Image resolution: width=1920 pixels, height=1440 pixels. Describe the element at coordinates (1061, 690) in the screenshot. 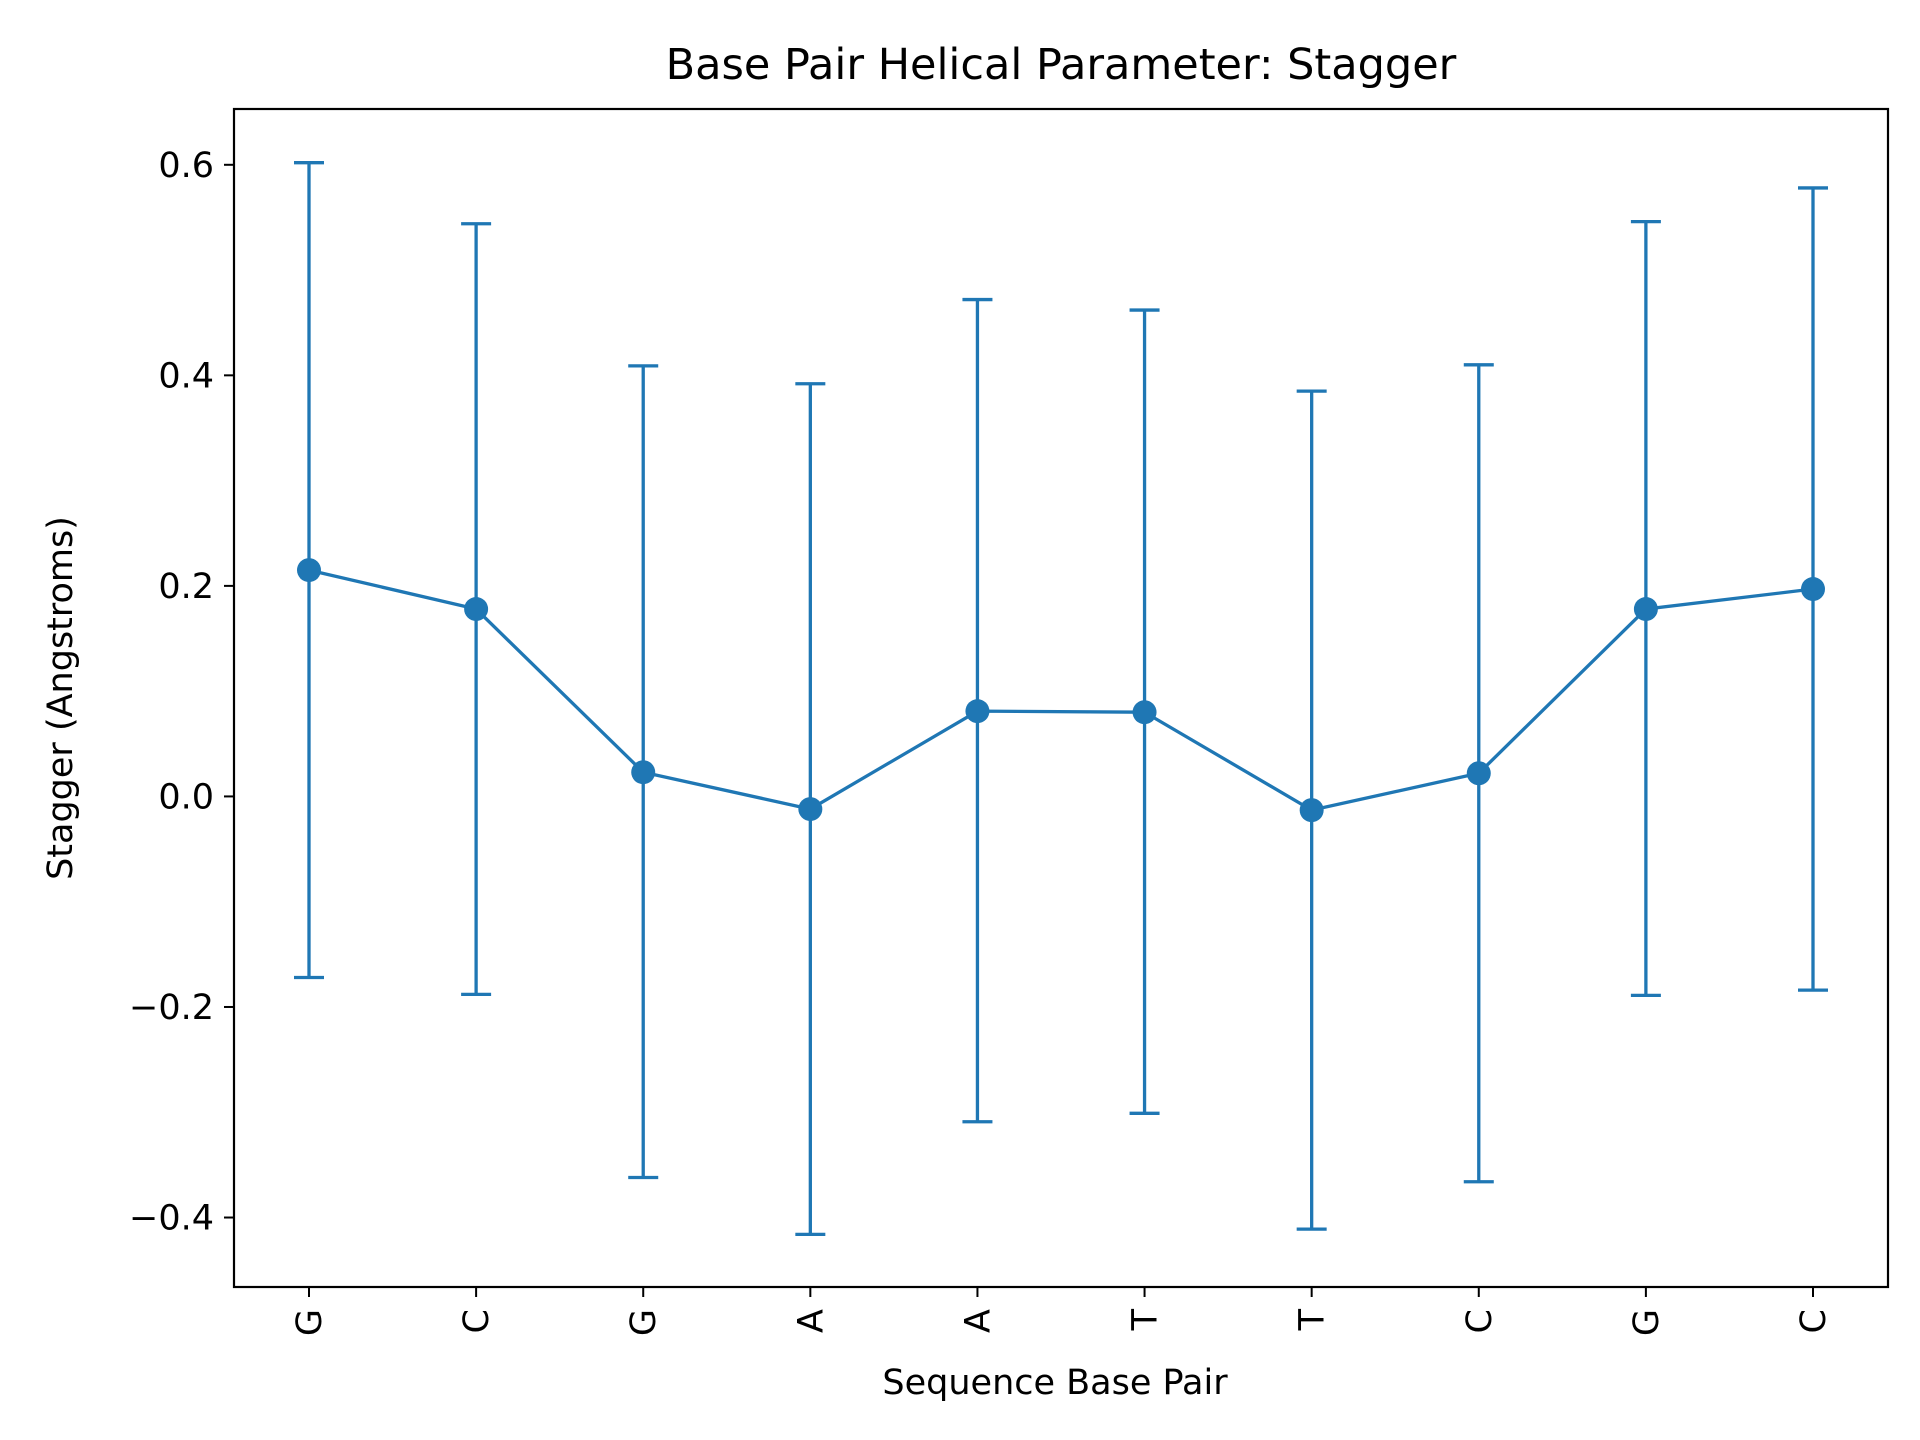

I see `series-line` at that location.